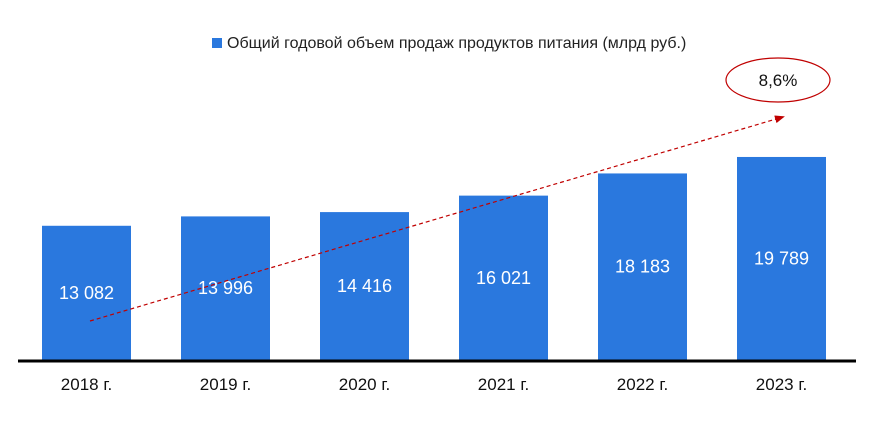 This screenshot has width=874, height=431. Describe the element at coordinates (217, 43) in the screenshot. I see `legend-swatch` at that location.